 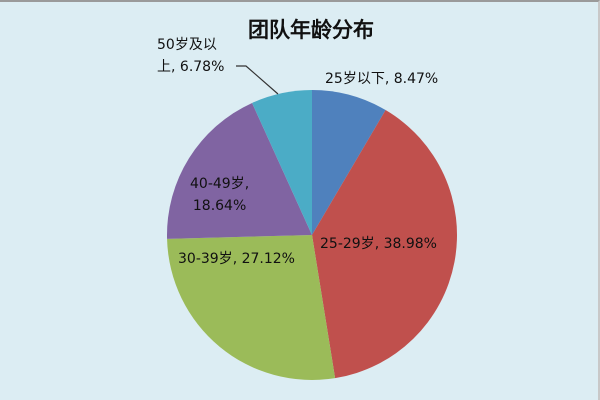 What do you see at coordinates (355, 79) in the screenshot?
I see `slice-name: 25岁以下` at bounding box center [355, 79].